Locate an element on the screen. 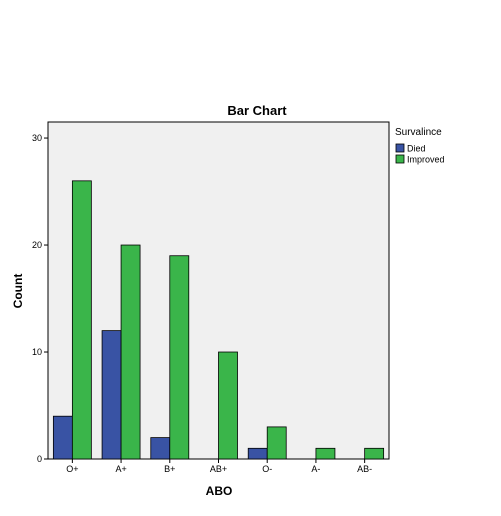  bar-died-A+ is located at coordinates (111, 395).